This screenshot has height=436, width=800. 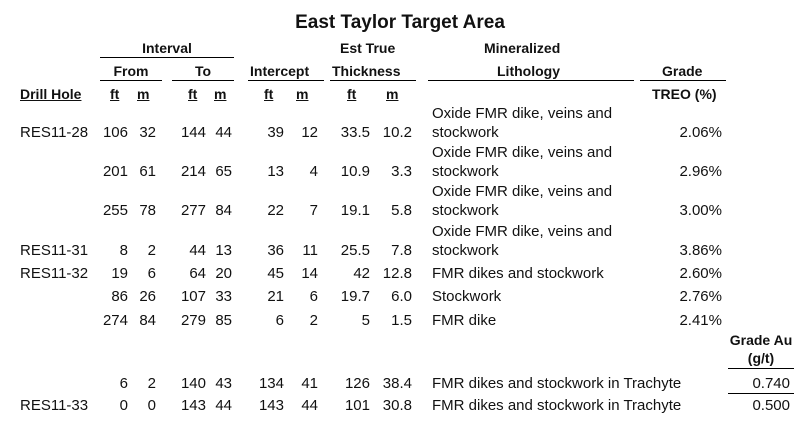 I want to click on cell-th-ft: 19.7, so click(x=355, y=296).